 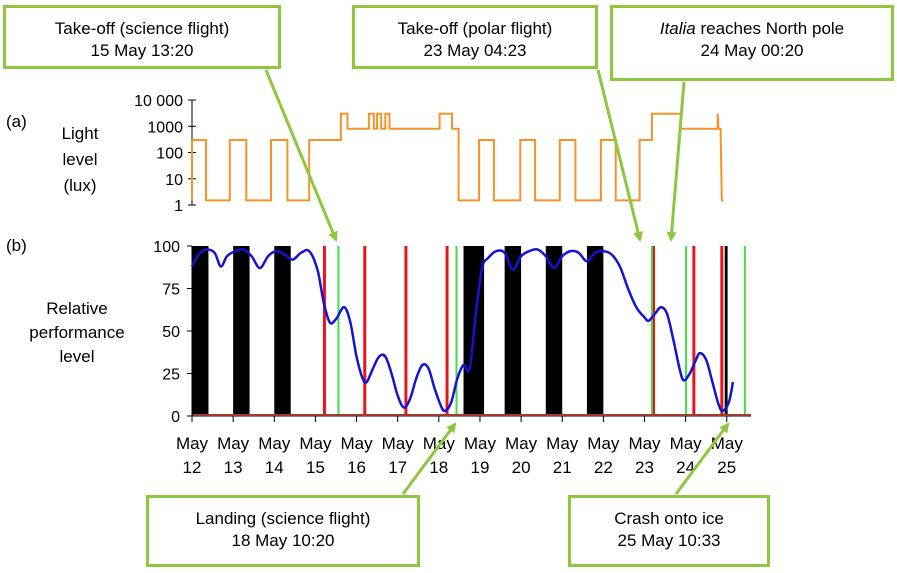 I want to click on panel-b-x-tick-label: 14, so click(x=274, y=467).